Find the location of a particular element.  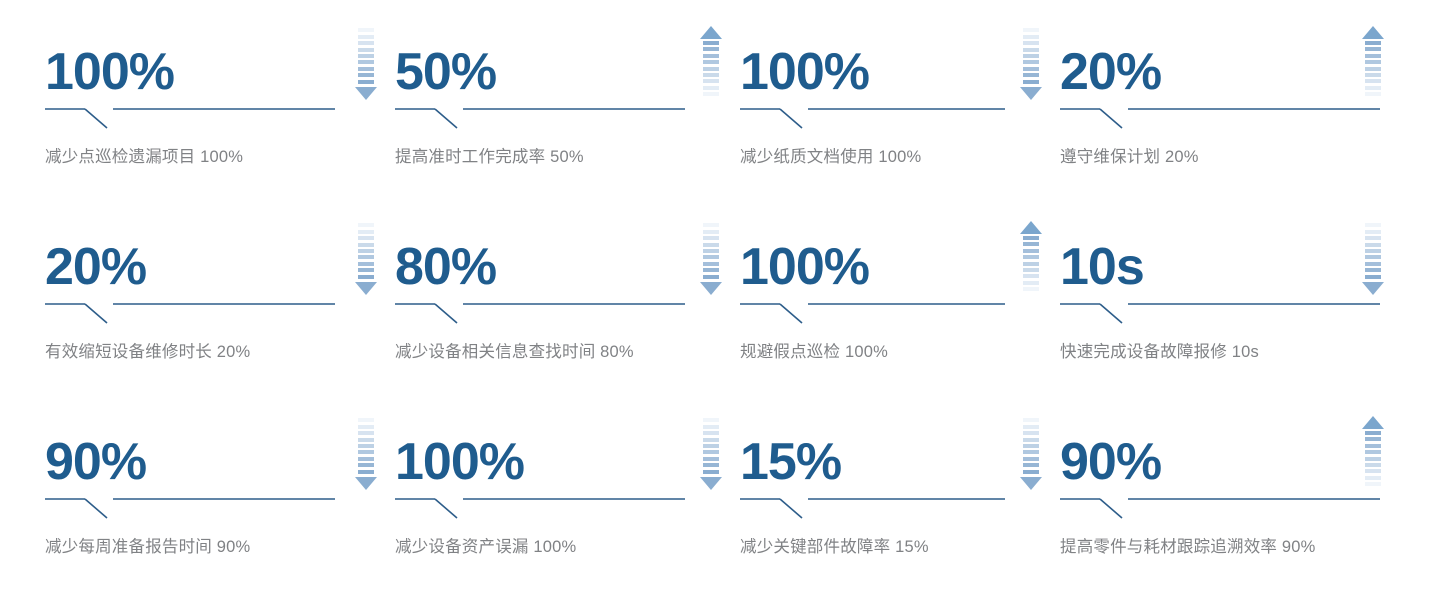

stat-value: 90% is located at coordinates (96, 462).